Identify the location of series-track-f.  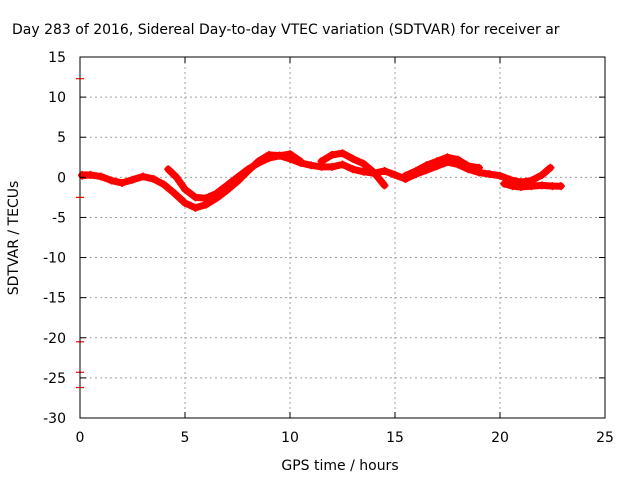
(86, 175).